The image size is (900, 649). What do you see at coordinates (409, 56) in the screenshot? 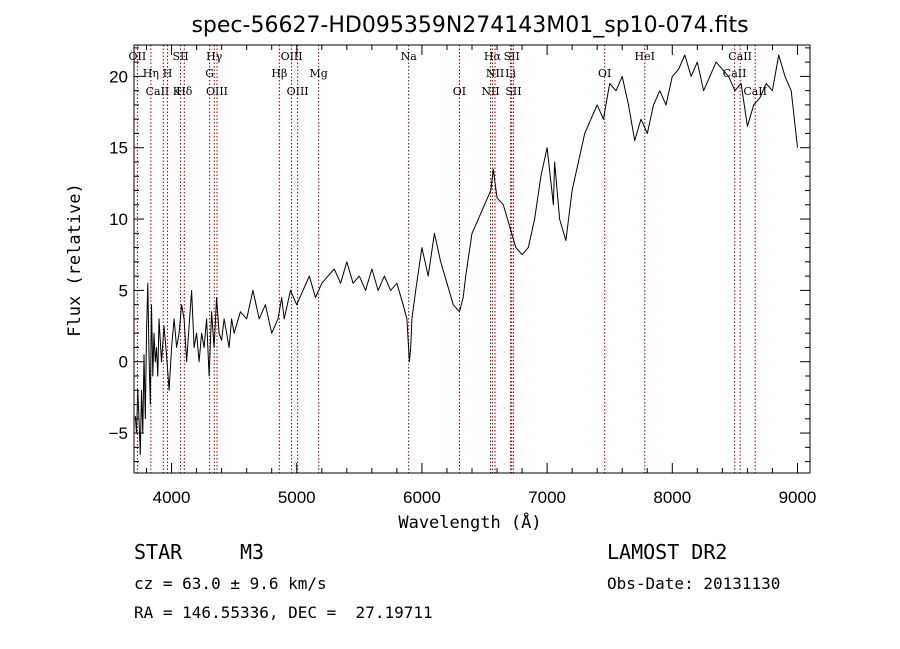
I see `line-marker-label-13: Na` at bounding box center [409, 56].